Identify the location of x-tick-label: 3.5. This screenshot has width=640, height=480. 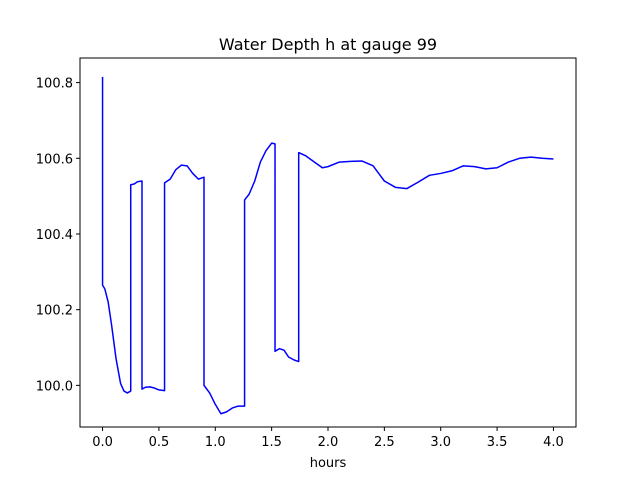
(497, 442).